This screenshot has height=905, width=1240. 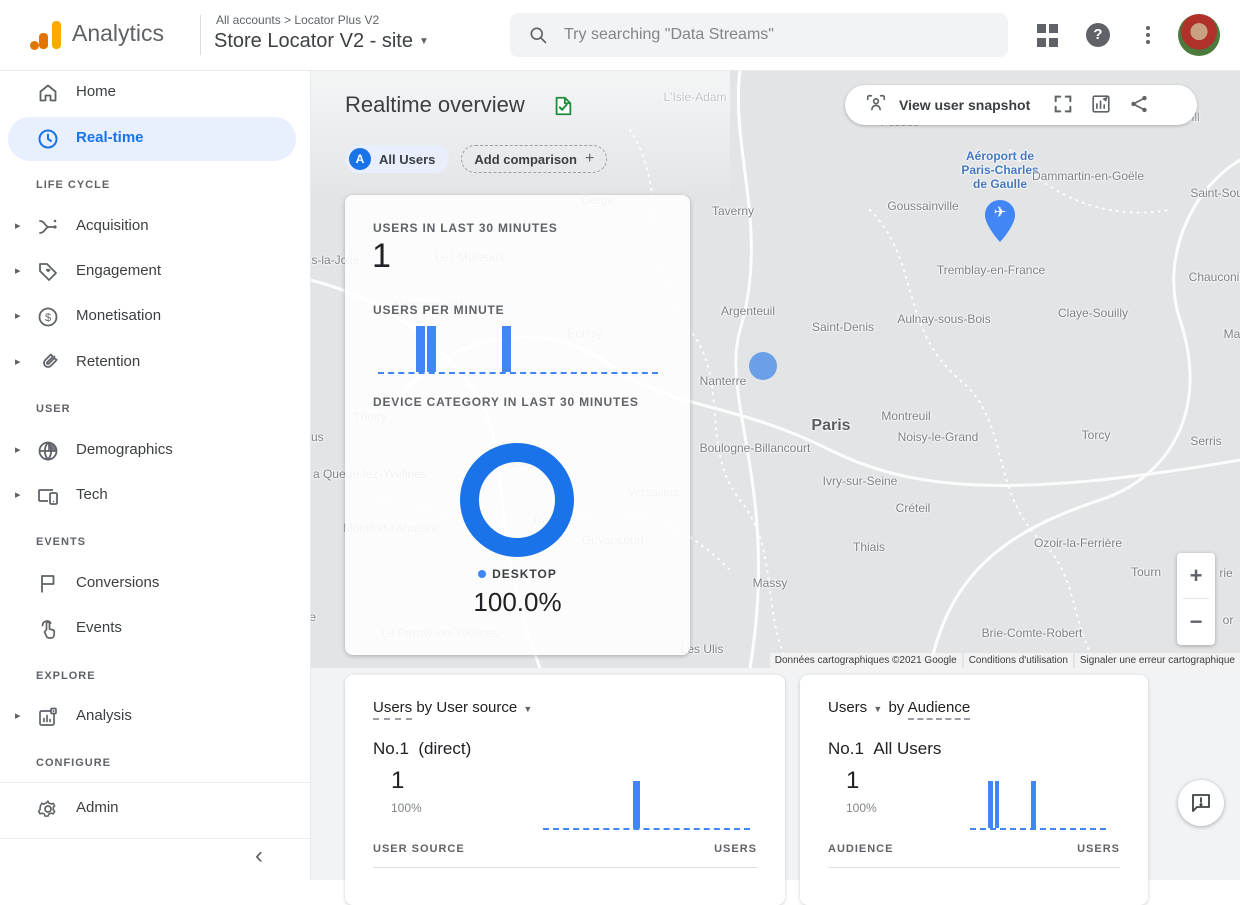 What do you see at coordinates (1078, 543) in the screenshot?
I see `map-label: Ozoir-la-Ferrière` at bounding box center [1078, 543].